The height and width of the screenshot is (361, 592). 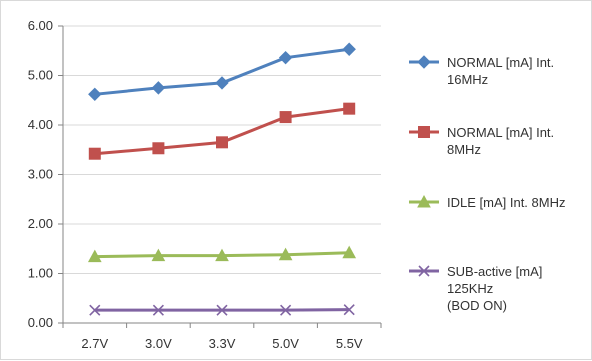 What do you see at coordinates (40, 75) in the screenshot?
I see `y-tick-label: 5.00` at bounding box center [40, 75].